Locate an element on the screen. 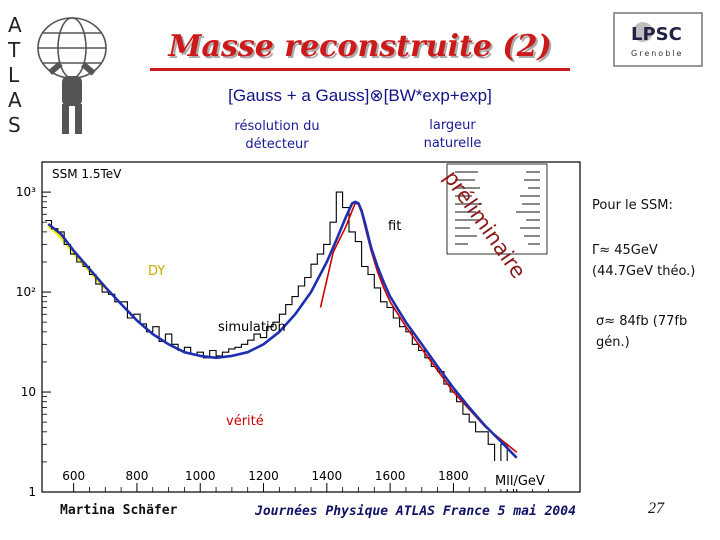 The image size is (720, 540). x-tick-label: 1800 is located at coordinates (453, 476).